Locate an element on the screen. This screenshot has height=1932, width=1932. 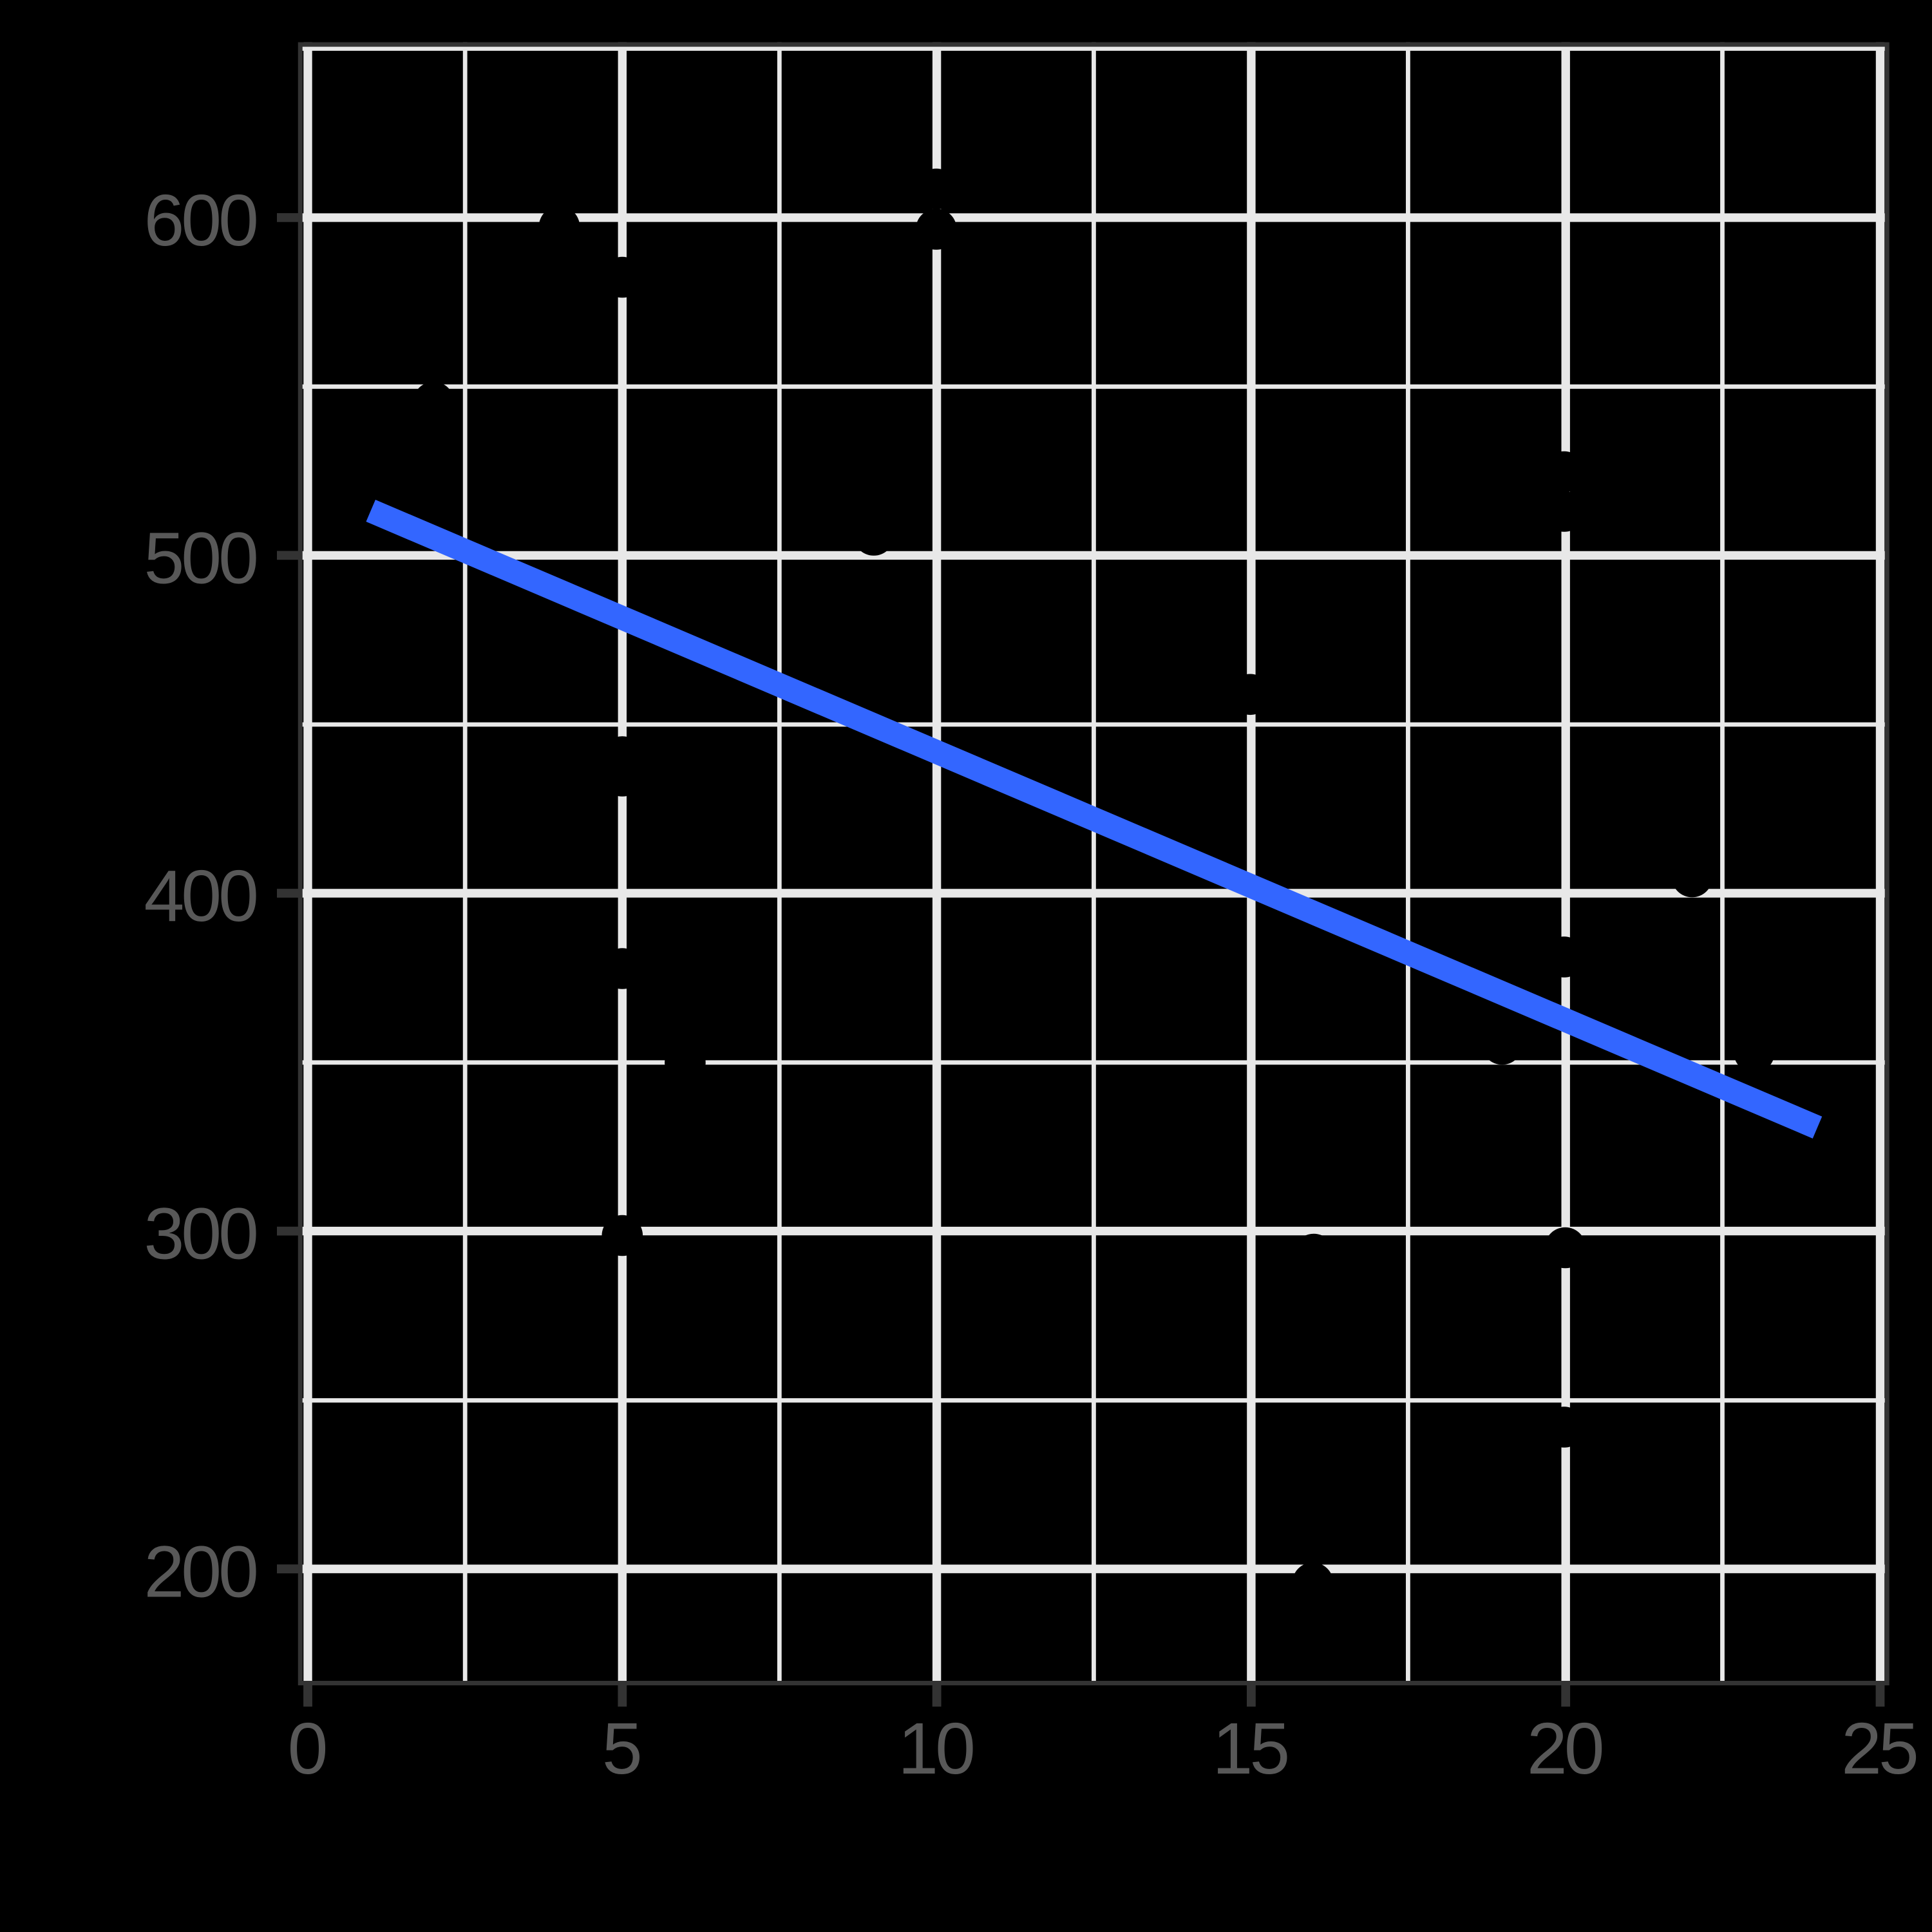
svg-text: 600 is located at coordinates (200, 221).